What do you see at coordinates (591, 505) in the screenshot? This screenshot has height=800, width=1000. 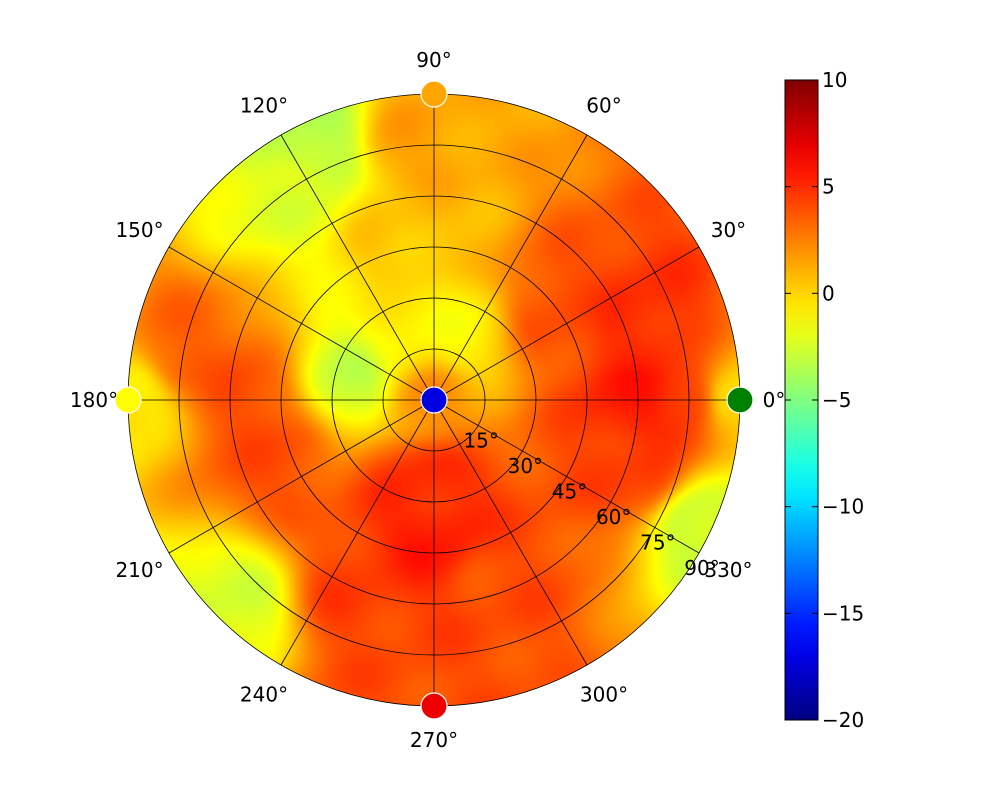 I see `radial-tick-labels: 15° 30° 45° 60° 75° 90°` at bounding box center [591, 505].